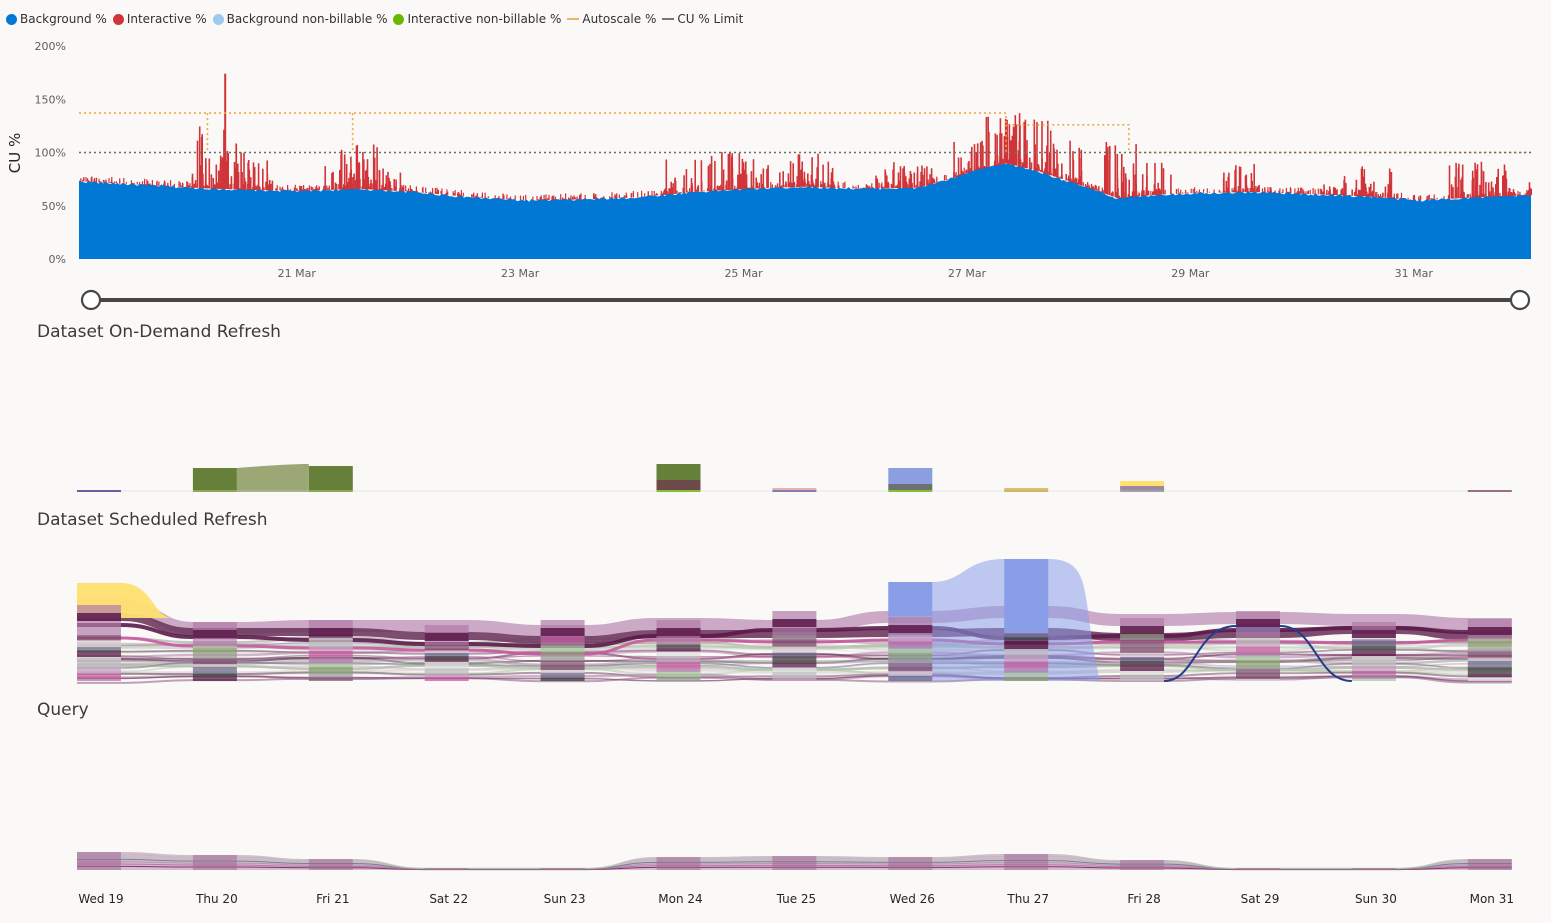  Describe the element at coordinates (794, 861) in the screenshot. I see `query-chart` at that location.